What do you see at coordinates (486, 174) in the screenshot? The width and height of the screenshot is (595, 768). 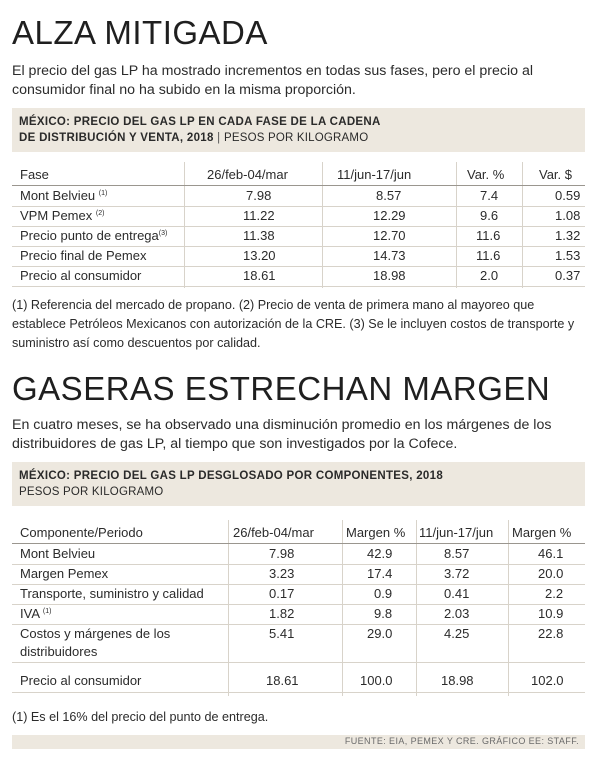 I see `table1-header-var-pct: Var. %` at bounding box center [486, 174].